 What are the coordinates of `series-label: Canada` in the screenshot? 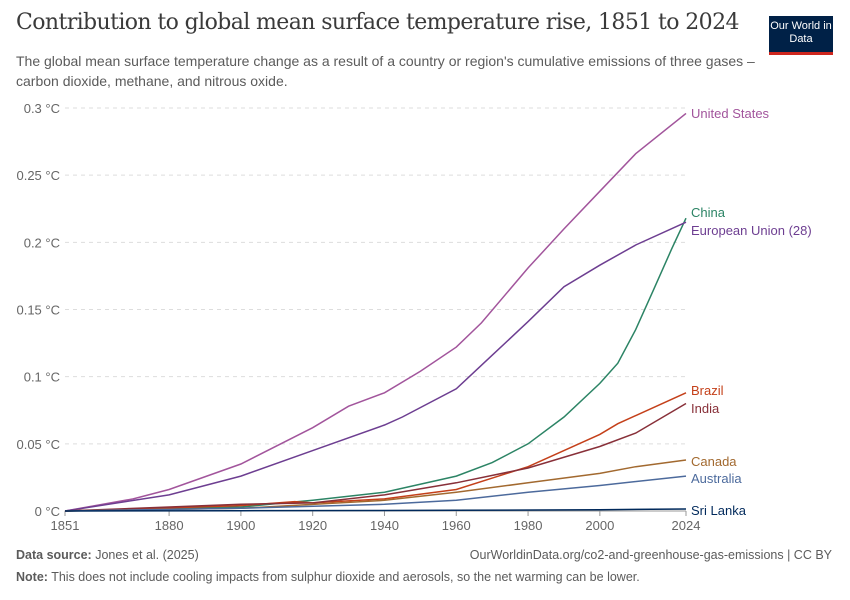 It's located at (714, 461).